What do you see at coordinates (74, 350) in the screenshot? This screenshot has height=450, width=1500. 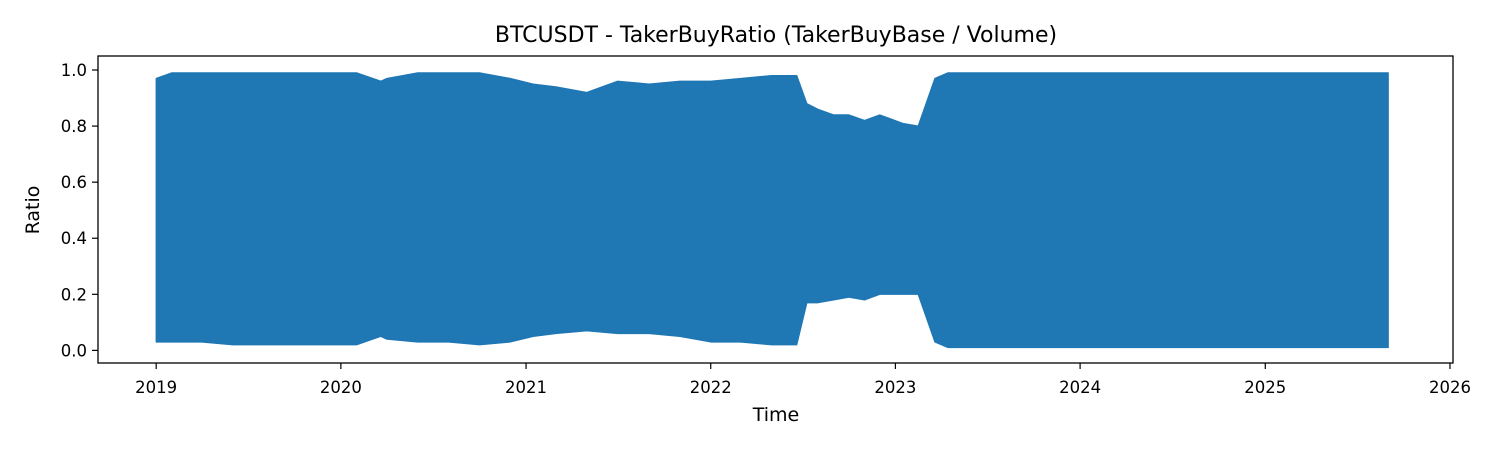 I see `y-tick-label: 0.0` at bounding box center [74, 350].